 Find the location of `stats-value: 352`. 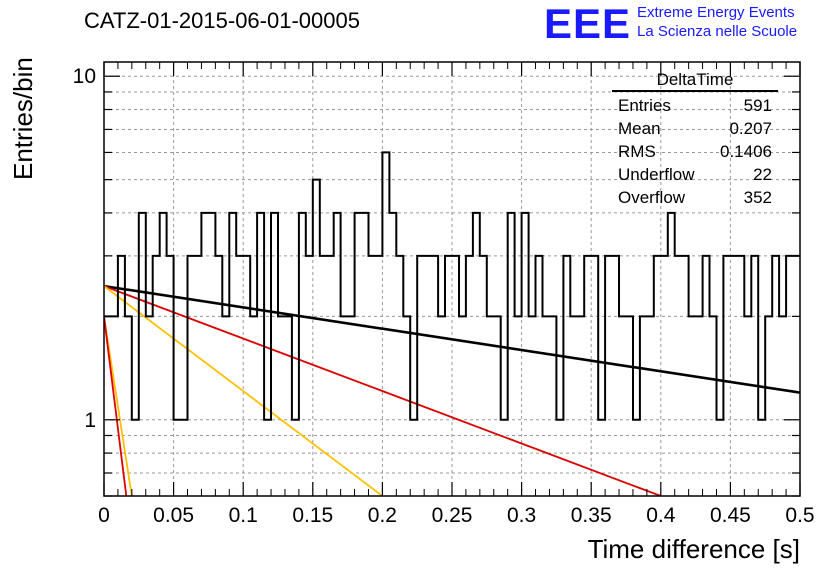

stats-value: 352 is located at coordinates (757, 197).